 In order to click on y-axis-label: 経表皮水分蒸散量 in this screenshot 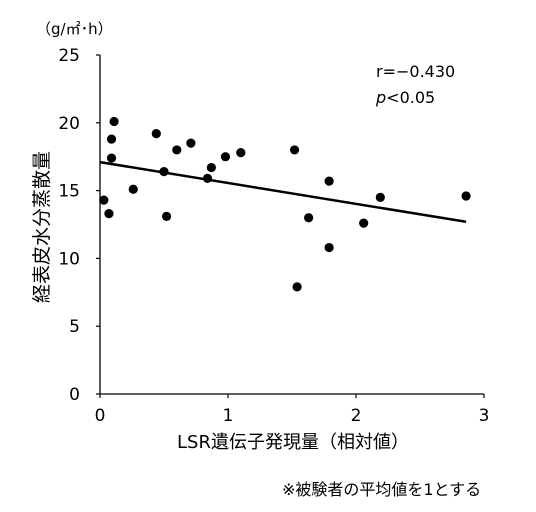, I will do `click(42, 227)`.